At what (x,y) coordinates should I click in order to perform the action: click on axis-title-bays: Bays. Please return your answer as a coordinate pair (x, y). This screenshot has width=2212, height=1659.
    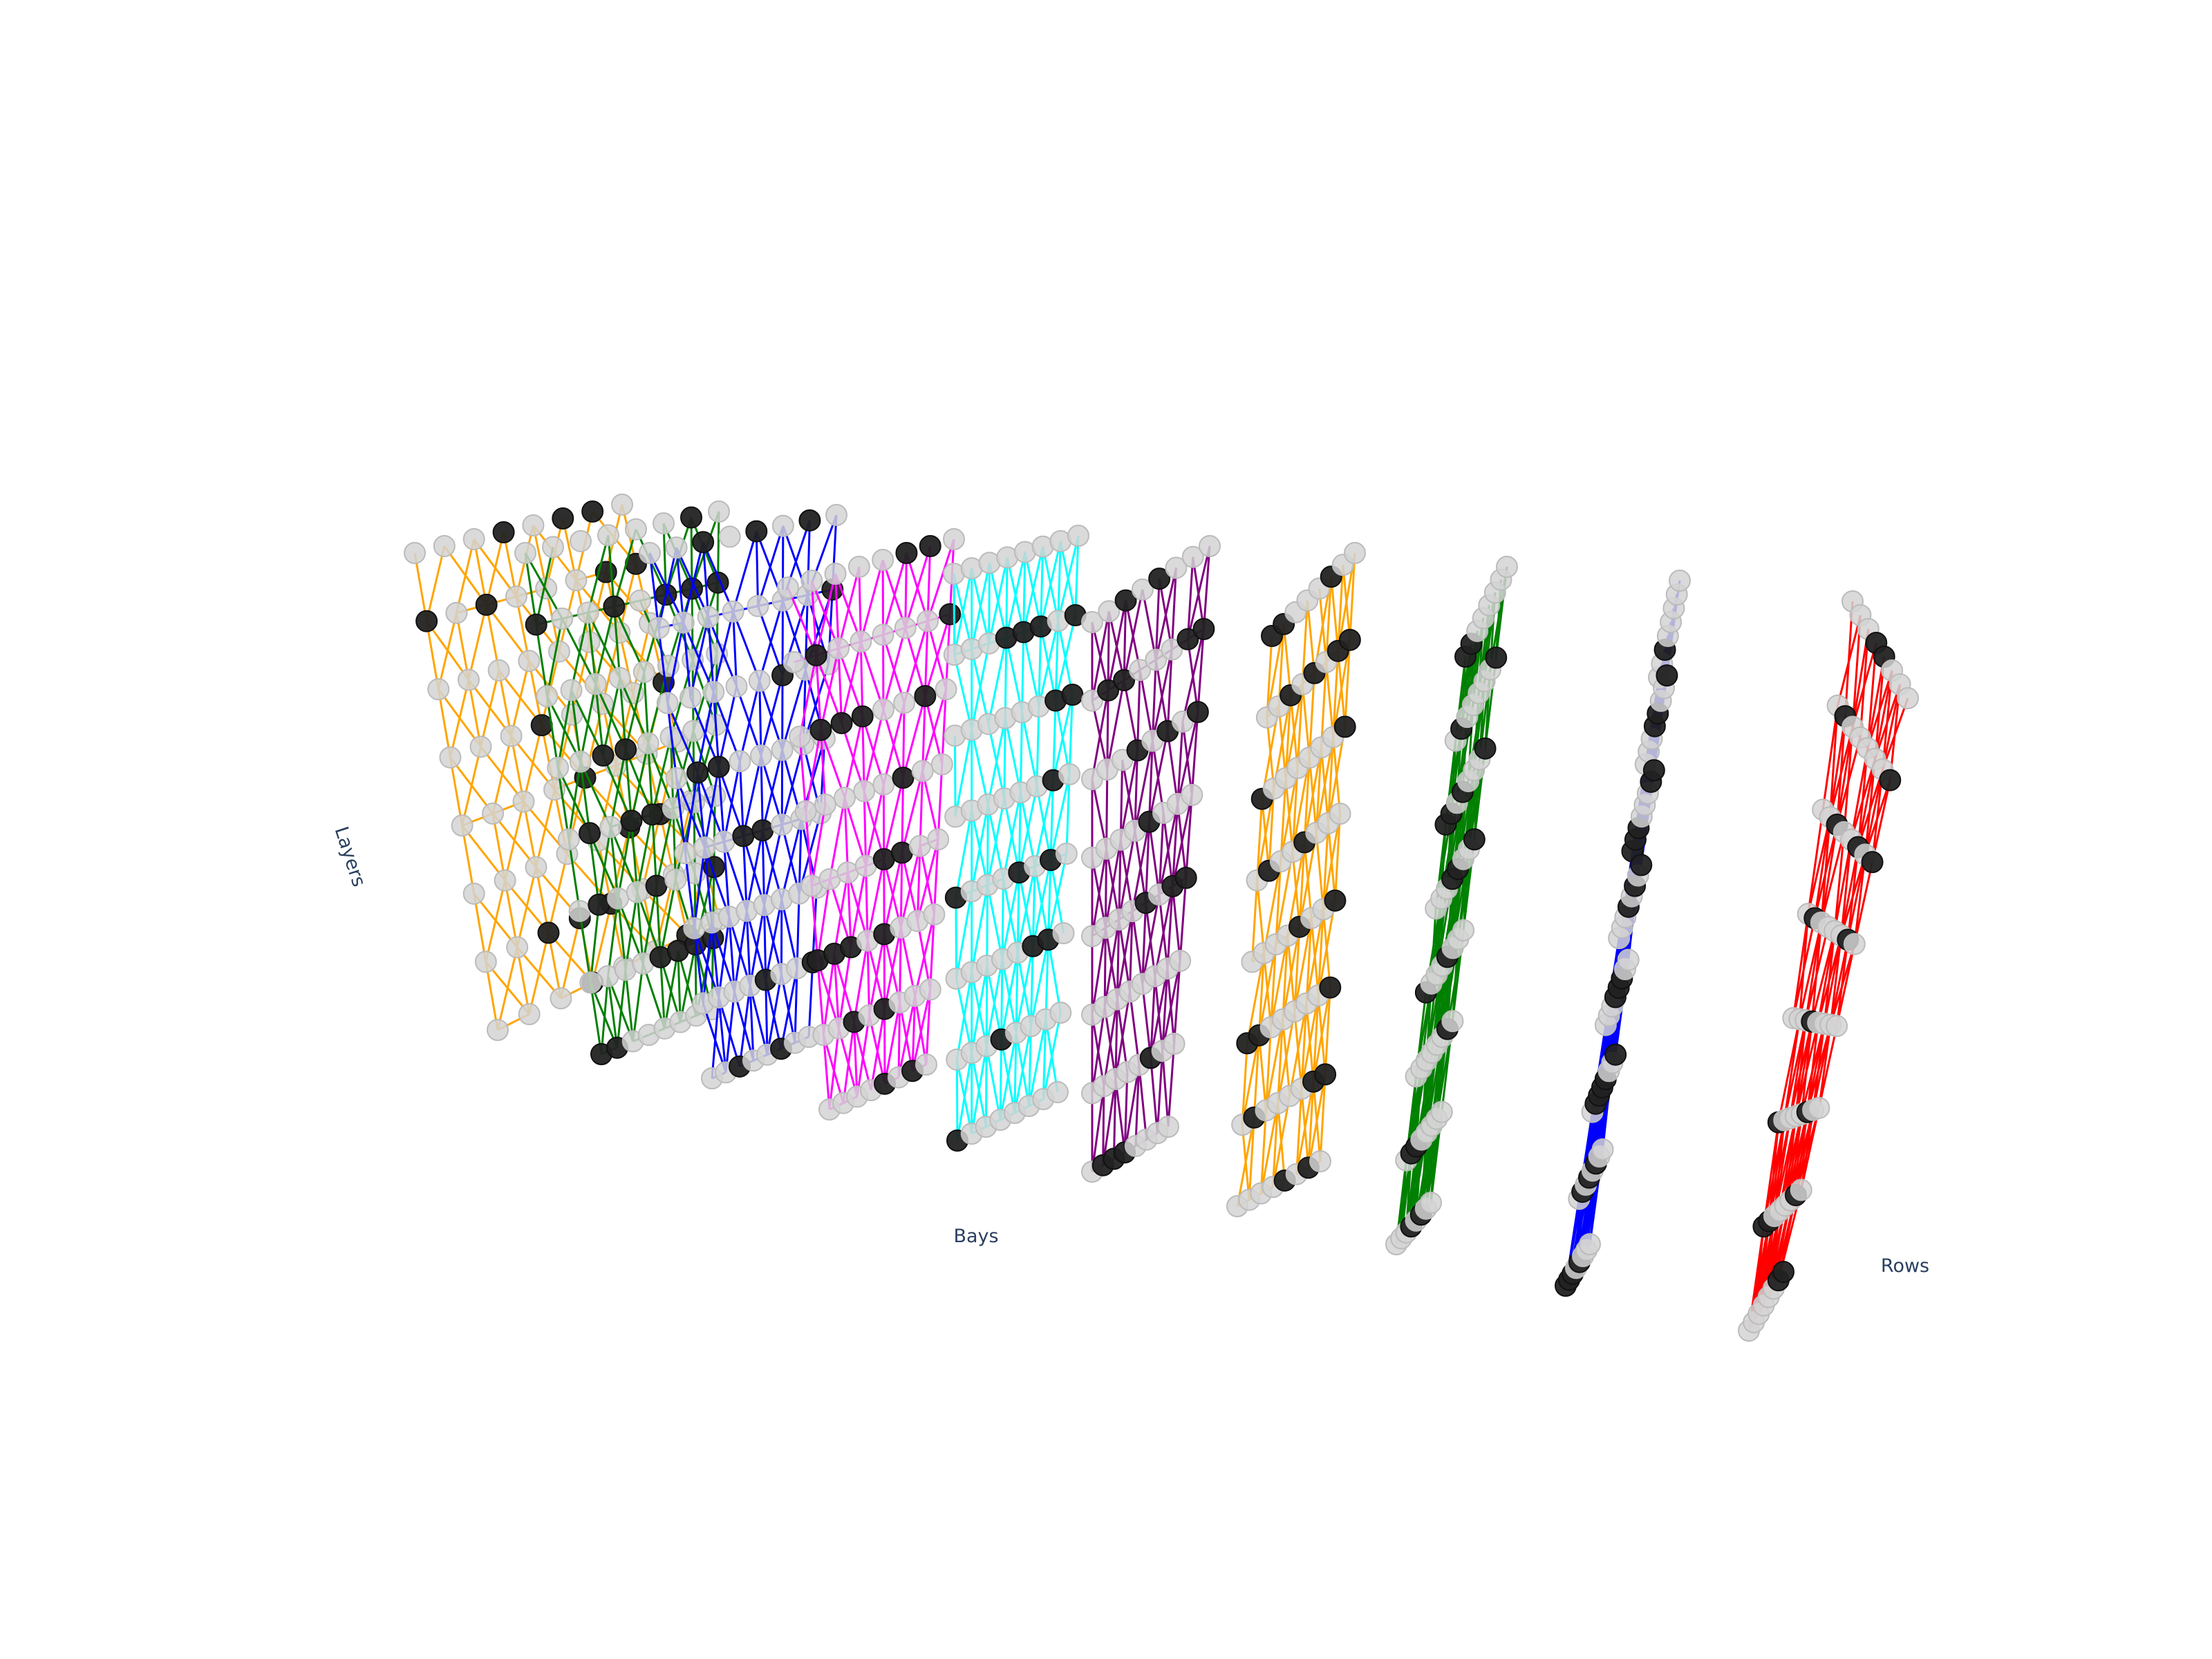
    Looking at the image, I should click on (976, 1236).